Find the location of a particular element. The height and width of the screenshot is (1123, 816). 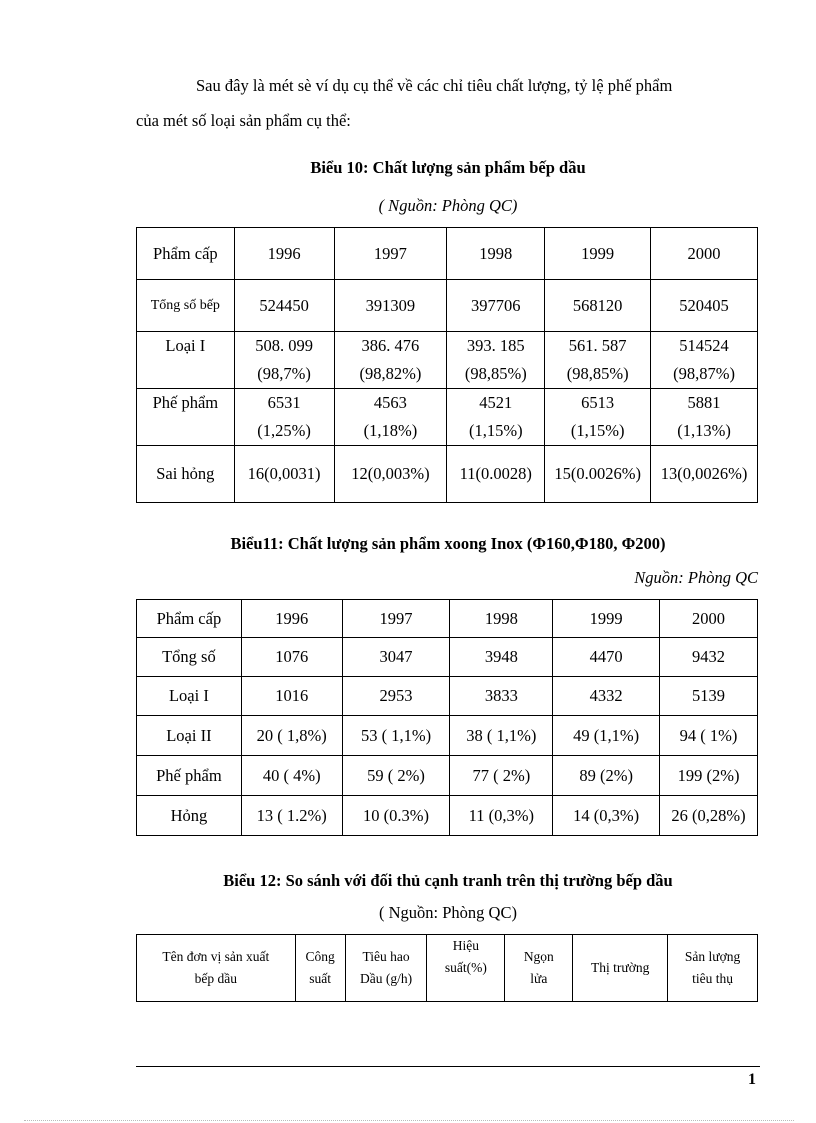

table-cell: 568120 is located at coordinates (598, 305).